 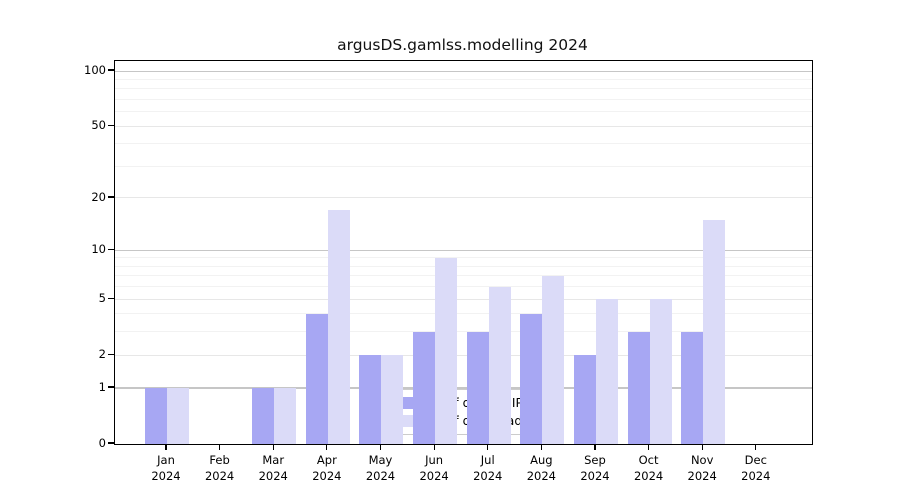 What do you see at coordinates (327, 468) in the screenshot?
I see `x-axis-tick-label: Apr 2024` at bounding box center [327, 468].